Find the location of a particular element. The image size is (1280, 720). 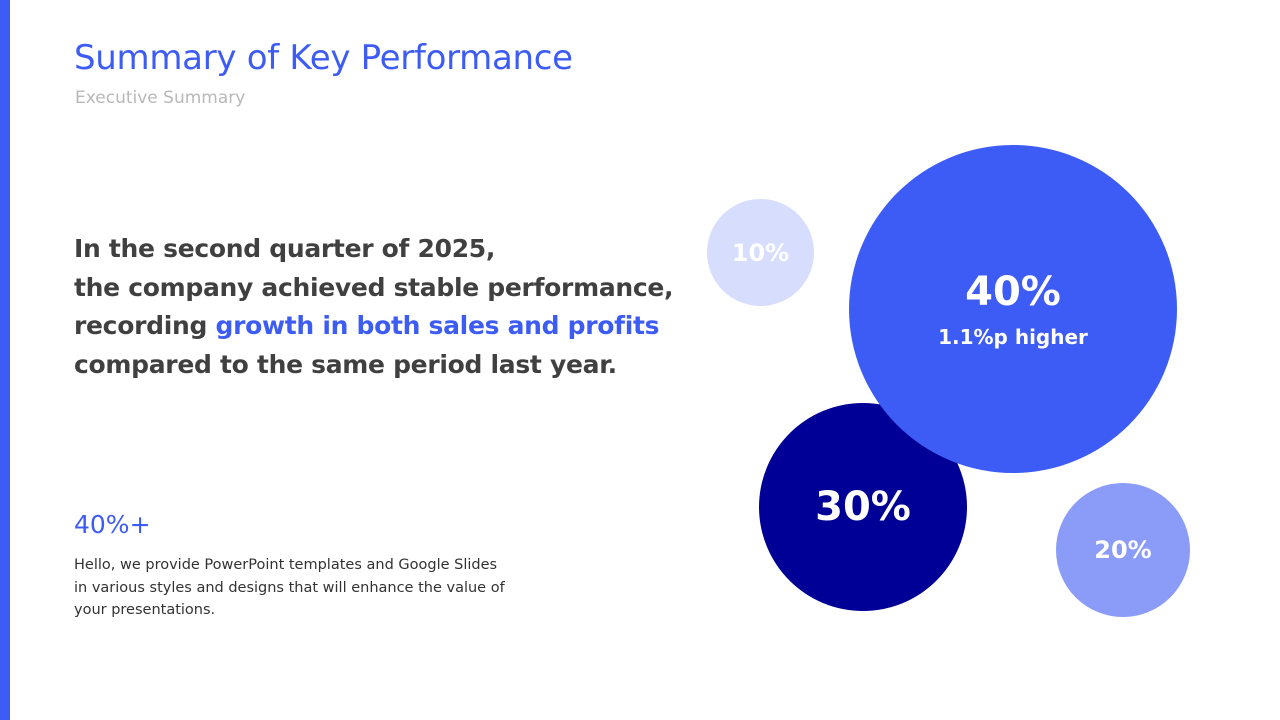

bubble-40: 40% 1.1%p higher is located at coordinates (1013, 309).